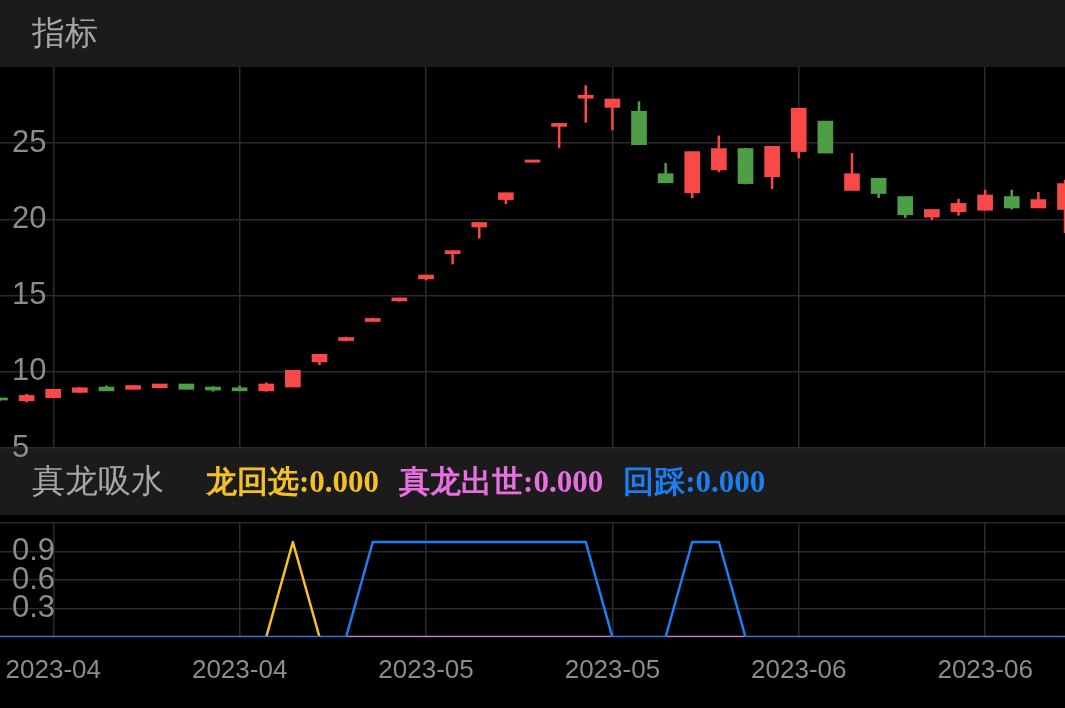 The width and height of the screenshot is (1065, 708). I want to click on y-tick-label: 10, so click(29, 370).